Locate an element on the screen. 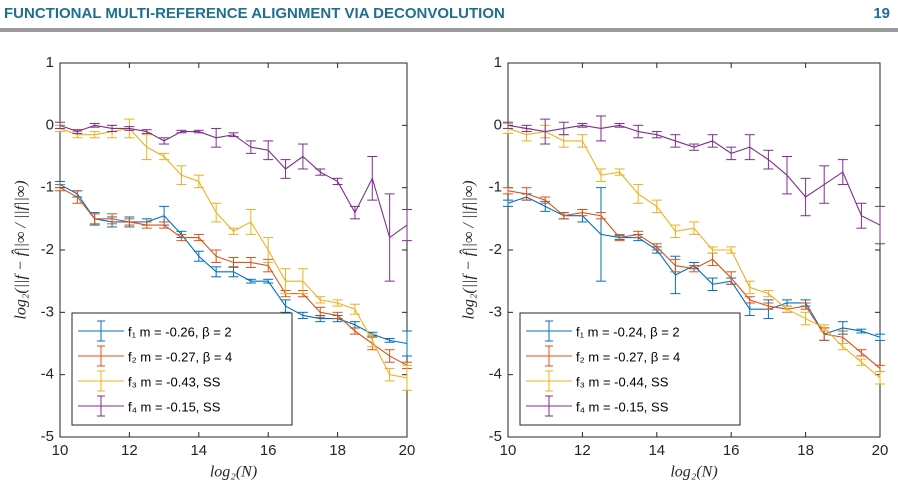 The image size is (898, 493). y-tick-label: 0 is located at coordinates (50, 124).